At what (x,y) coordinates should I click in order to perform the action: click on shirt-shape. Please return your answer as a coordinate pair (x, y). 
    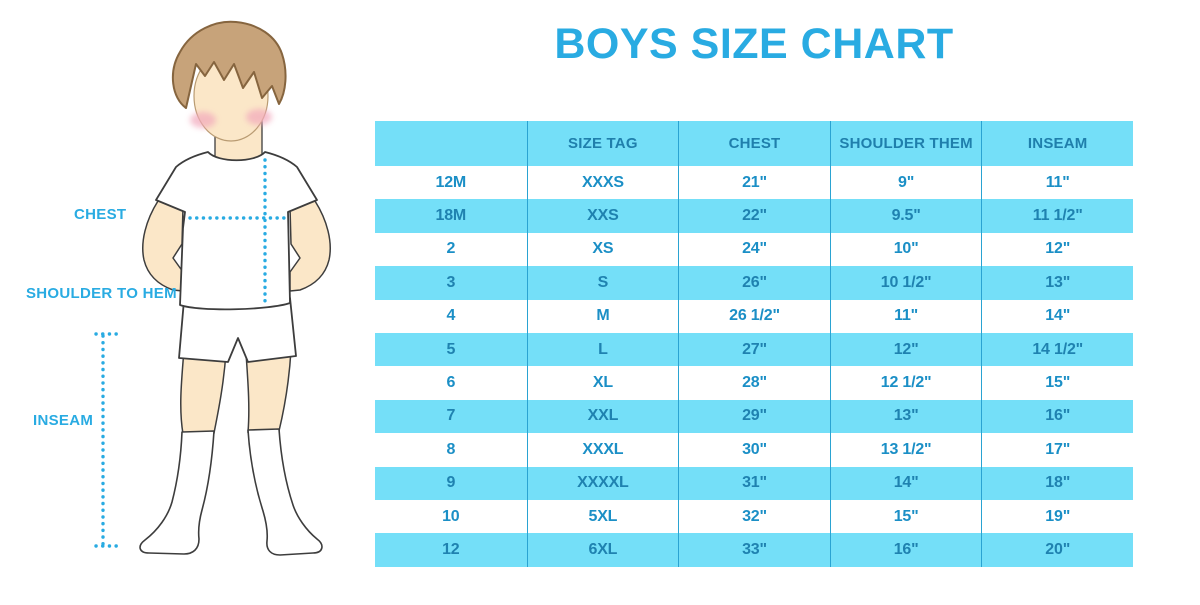
    Looking at the image, I should click on (236, 231).